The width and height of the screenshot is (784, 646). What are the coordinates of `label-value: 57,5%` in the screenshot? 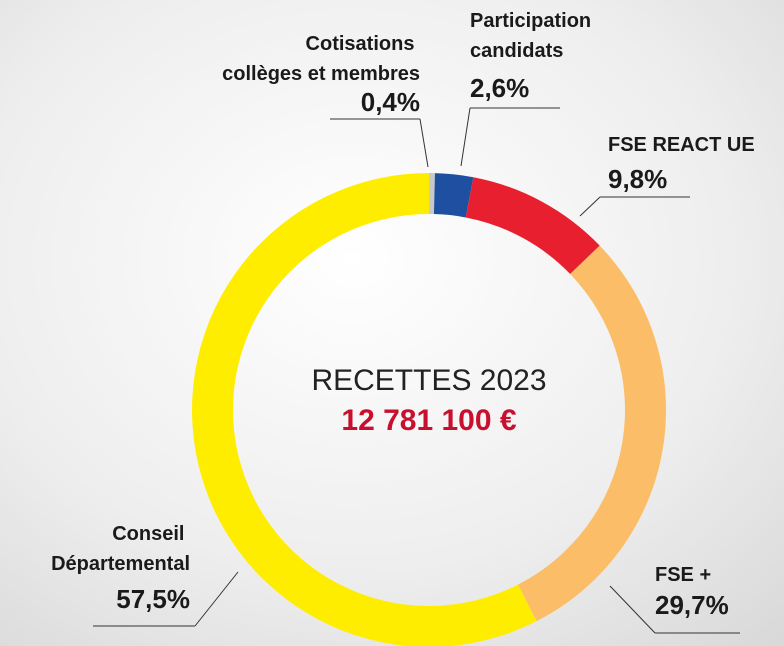 It's located at (153, 599).